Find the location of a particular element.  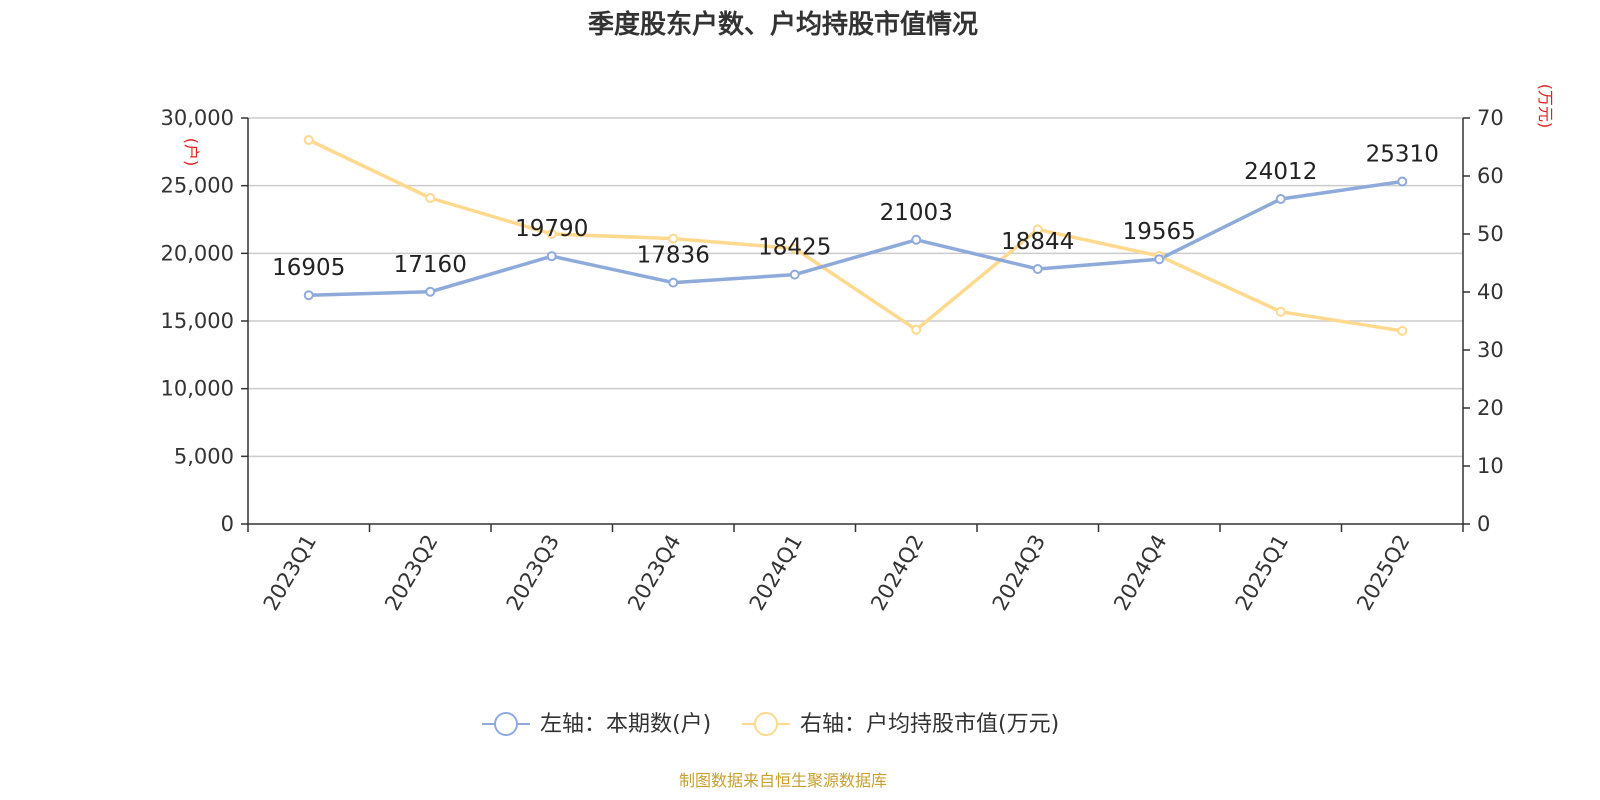

left-axis-ticks: 0 5,000 10,000 15,000 20,000 25,000 30,000 is located at coordinates (204, 321).